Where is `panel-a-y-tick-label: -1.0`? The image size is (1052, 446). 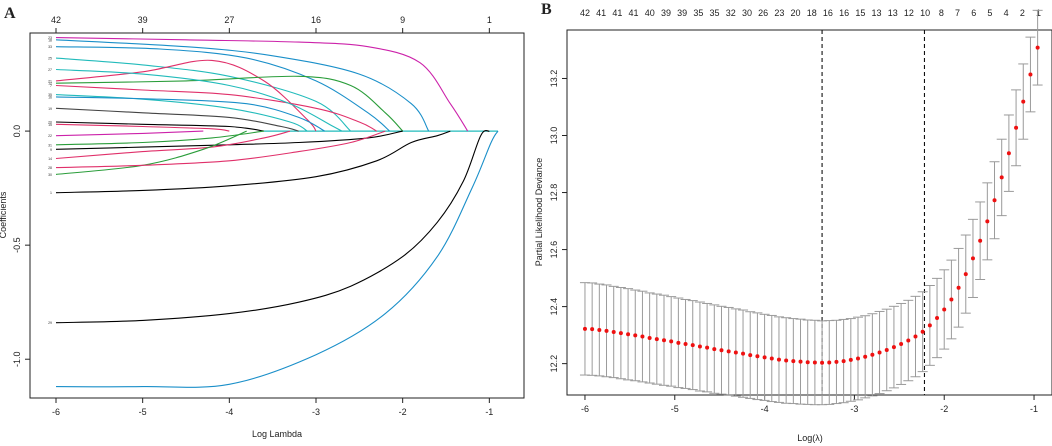 panel-a-y-tick-label: -1.0 is located at coordinates (17, 359).